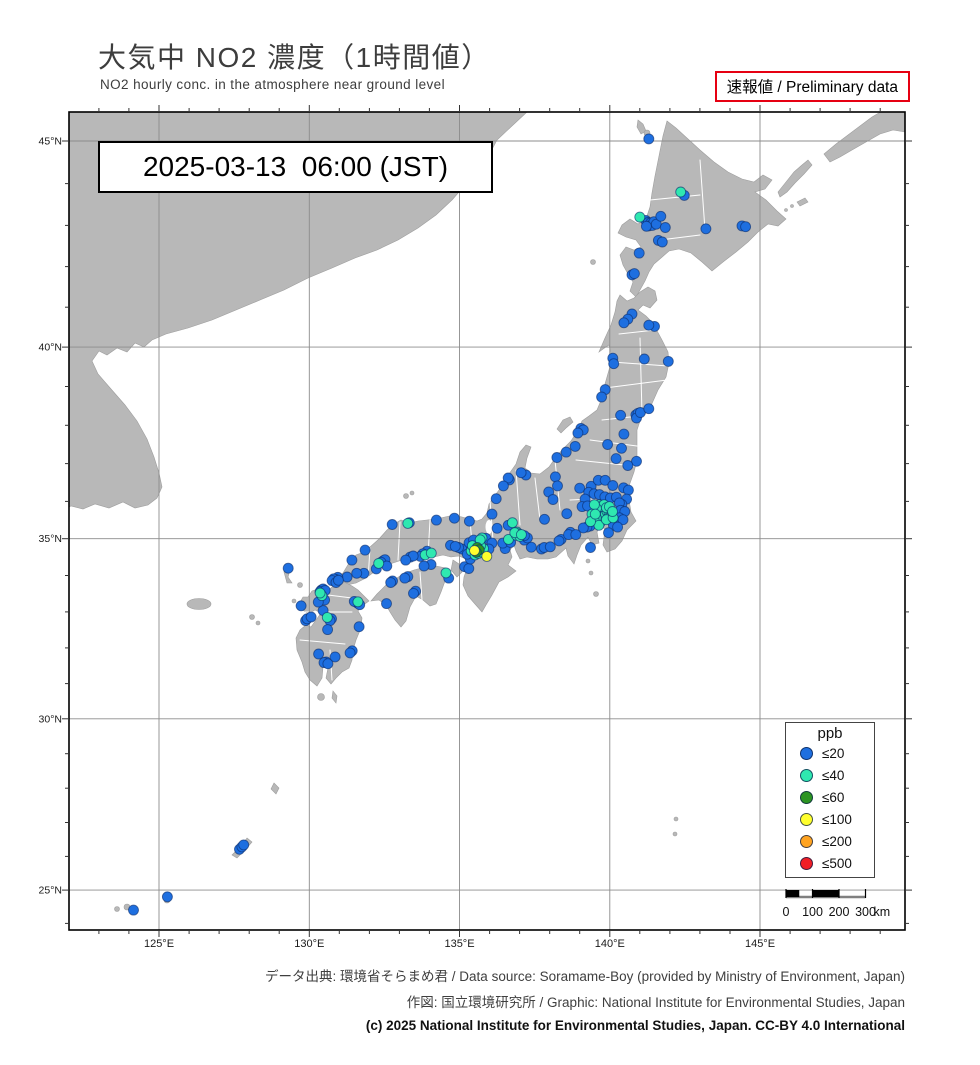 This screenshot has height=1065, width=980. Describe the element at coordinates (50, 142) in the screenshot. I see `lat-label: 45°N` at that location.